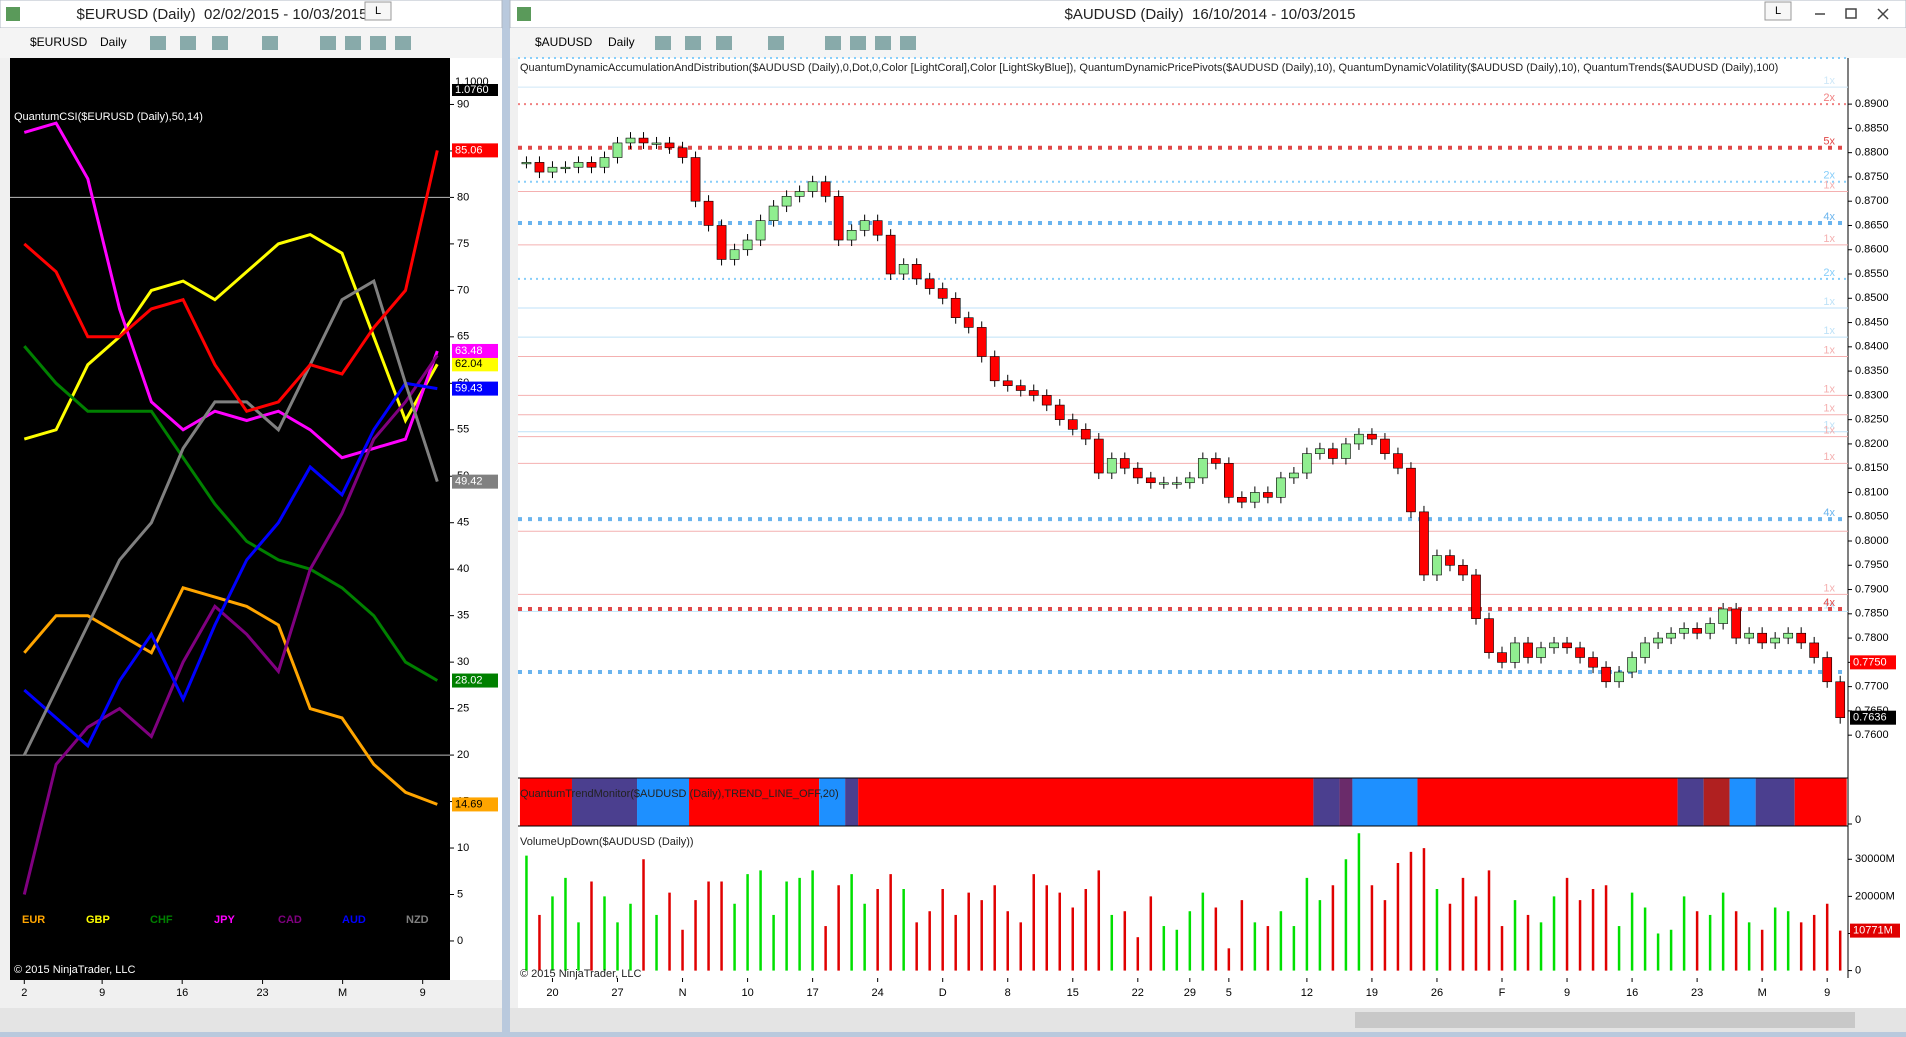 The height and width of the screenshot is (1037, 1906). I want to click on x-tick-label: 17, so click(812, 993).